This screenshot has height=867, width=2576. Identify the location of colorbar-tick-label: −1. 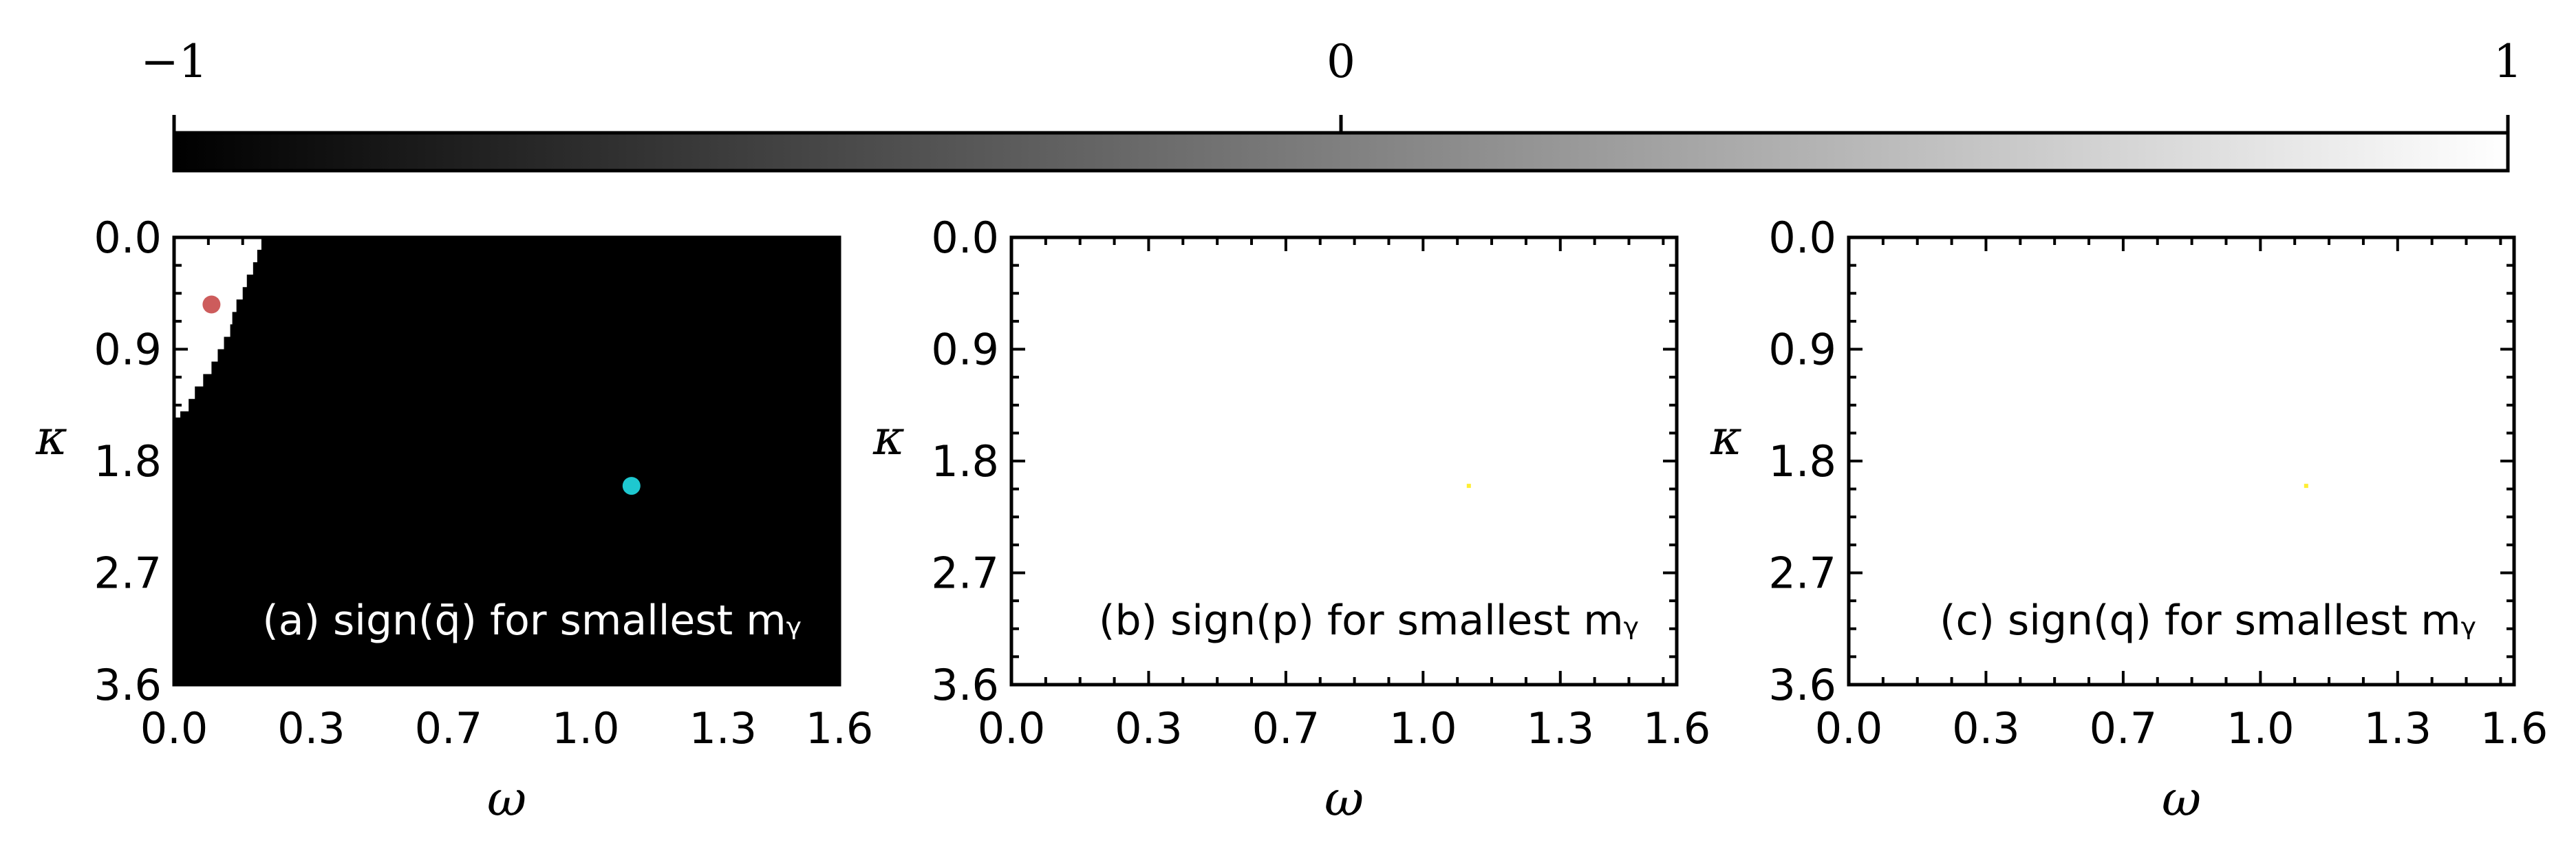
(173, 62).